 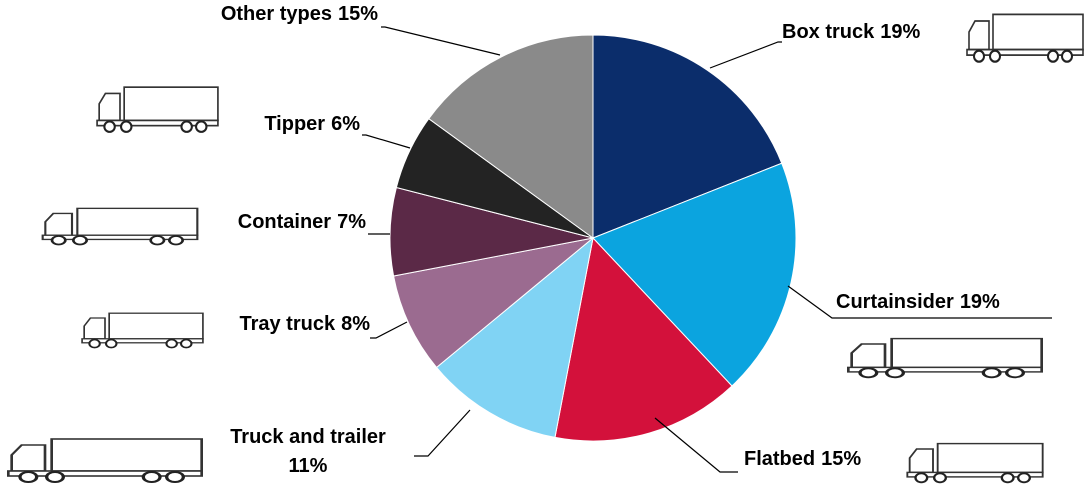 I want to click on slice-label: Container 7%, so click(x=302, y=222).